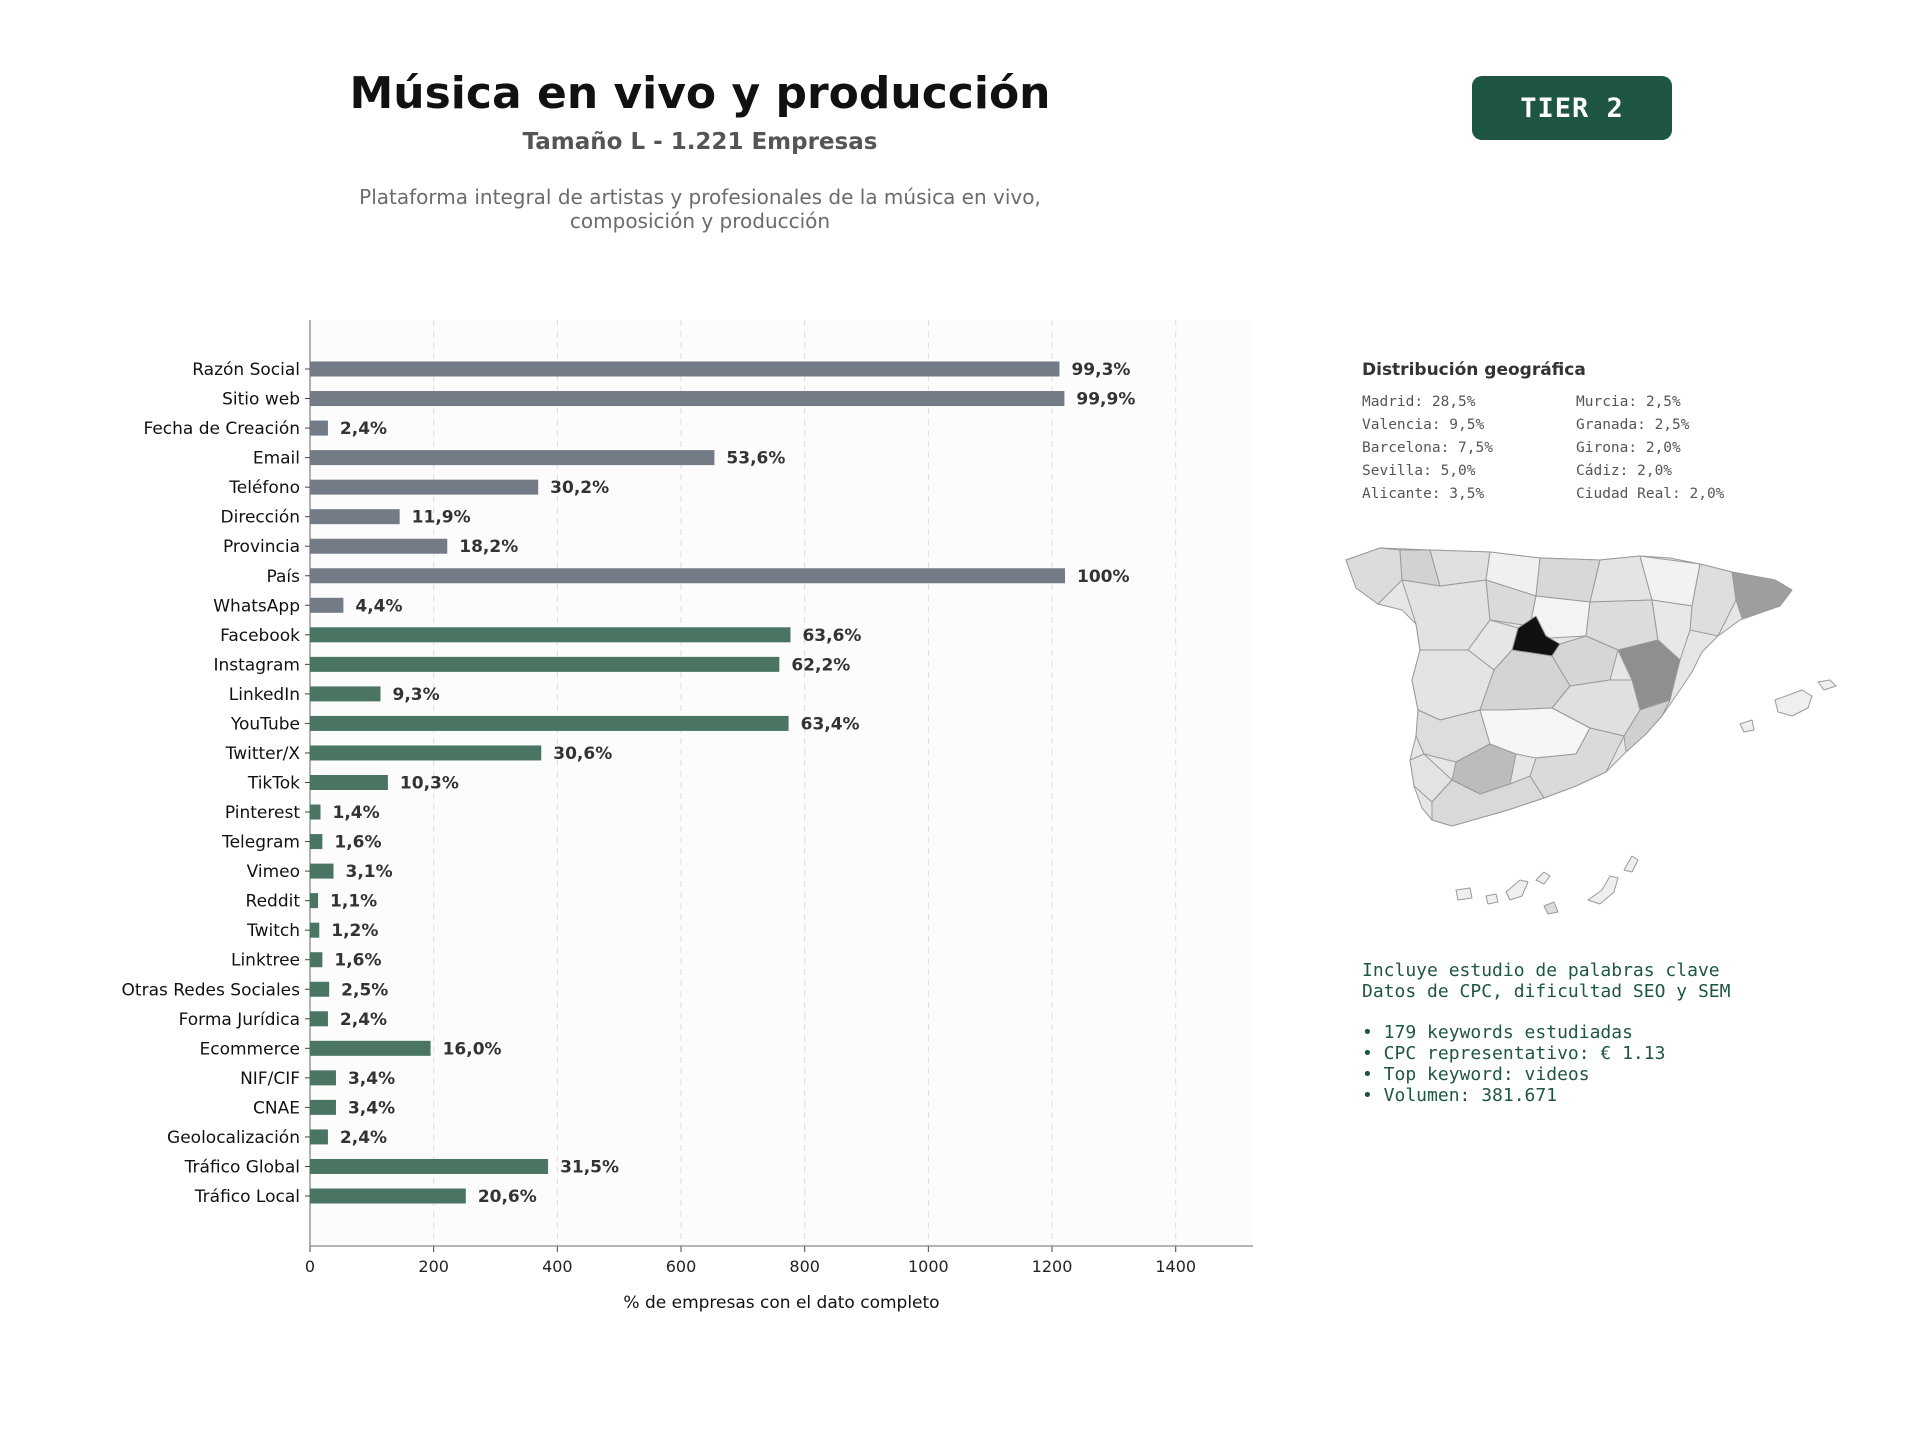 The width and height of the screenshot is (1920, 1440). I want to click on data-label: 63,4%, so click(830, 724).